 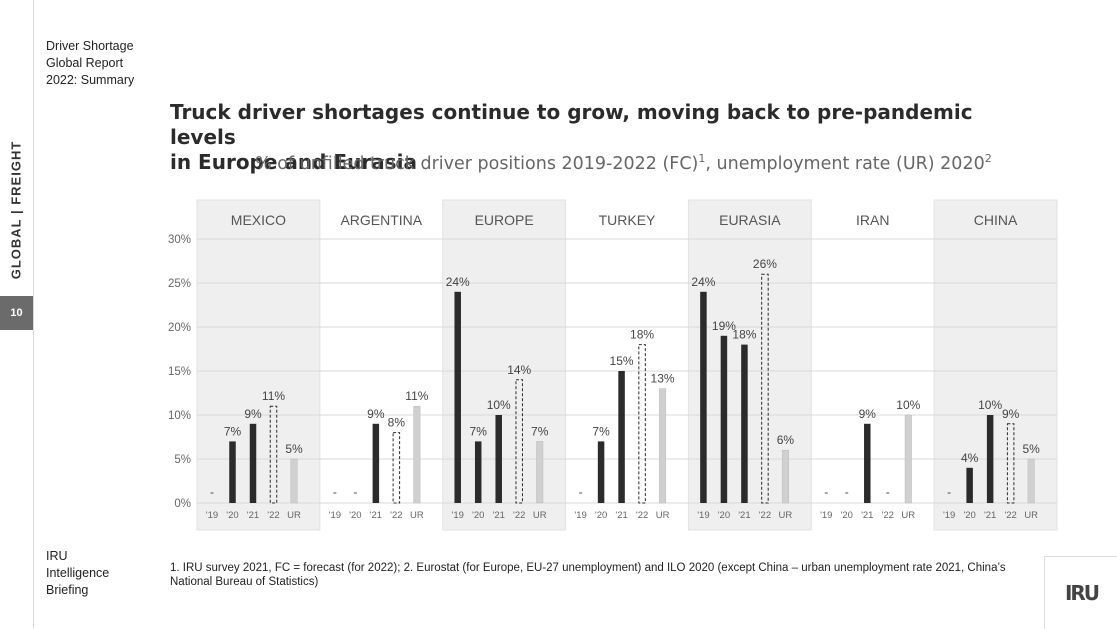 What do you see at coordinates (765, 264) in the screenshot?
I see `data-label: 26%` at bounding box center [765, 264].